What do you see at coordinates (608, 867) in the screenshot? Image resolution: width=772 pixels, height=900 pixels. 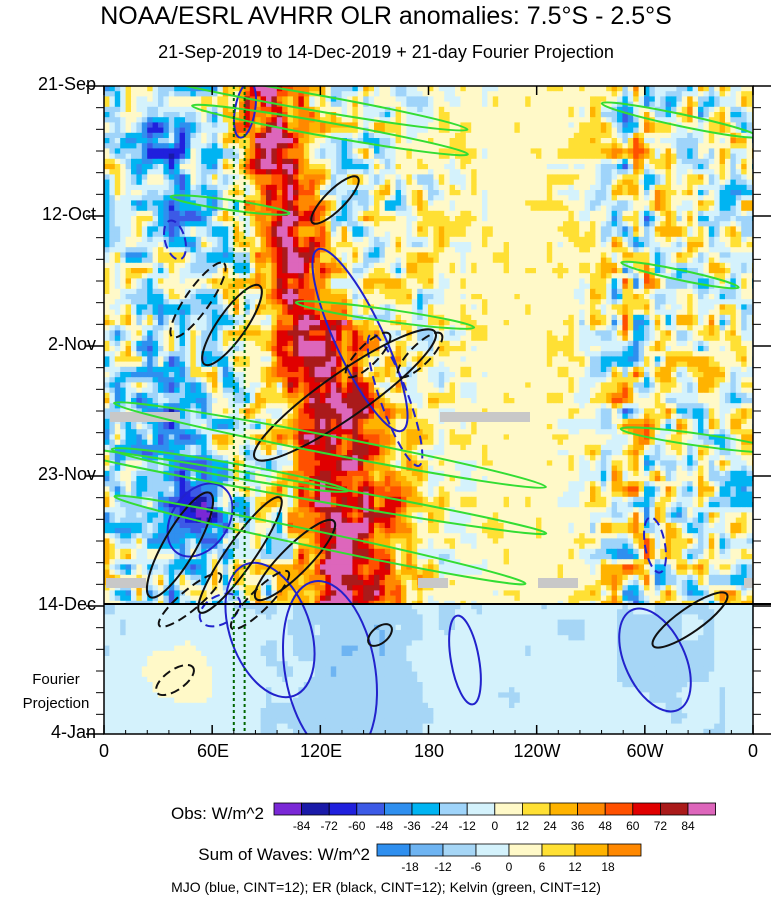 I see `waves-colorbar-tick: 18` at bounding box center [608, 867].